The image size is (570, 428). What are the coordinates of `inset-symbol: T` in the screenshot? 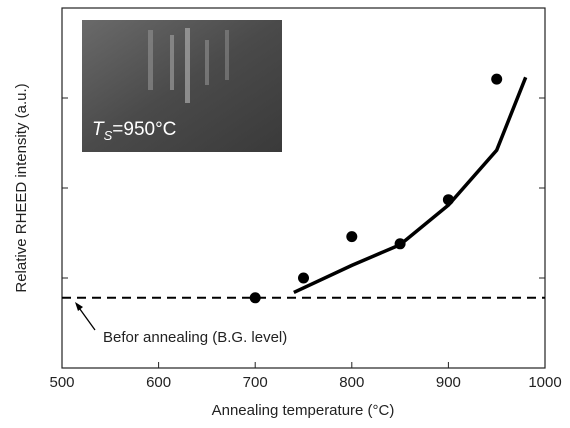 It's located at (98, 129).